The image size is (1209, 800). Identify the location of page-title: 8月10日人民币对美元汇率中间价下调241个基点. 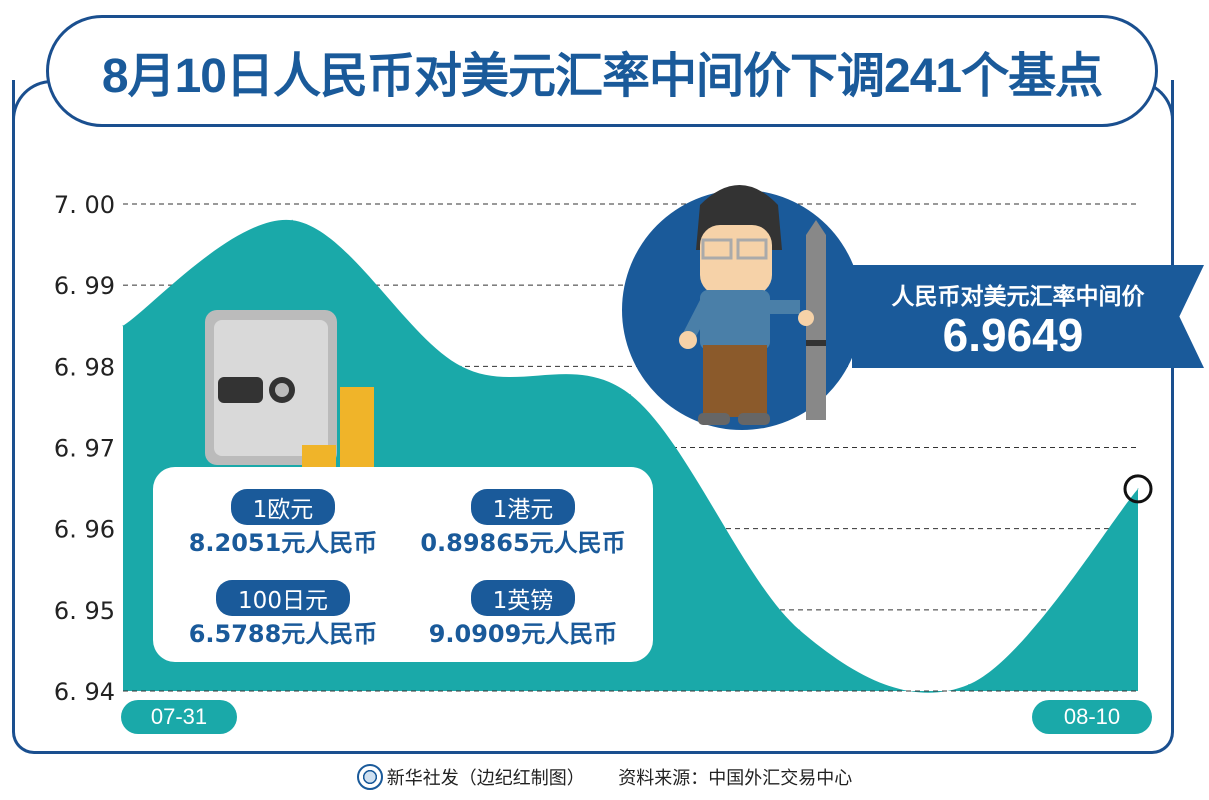
(602, 76).